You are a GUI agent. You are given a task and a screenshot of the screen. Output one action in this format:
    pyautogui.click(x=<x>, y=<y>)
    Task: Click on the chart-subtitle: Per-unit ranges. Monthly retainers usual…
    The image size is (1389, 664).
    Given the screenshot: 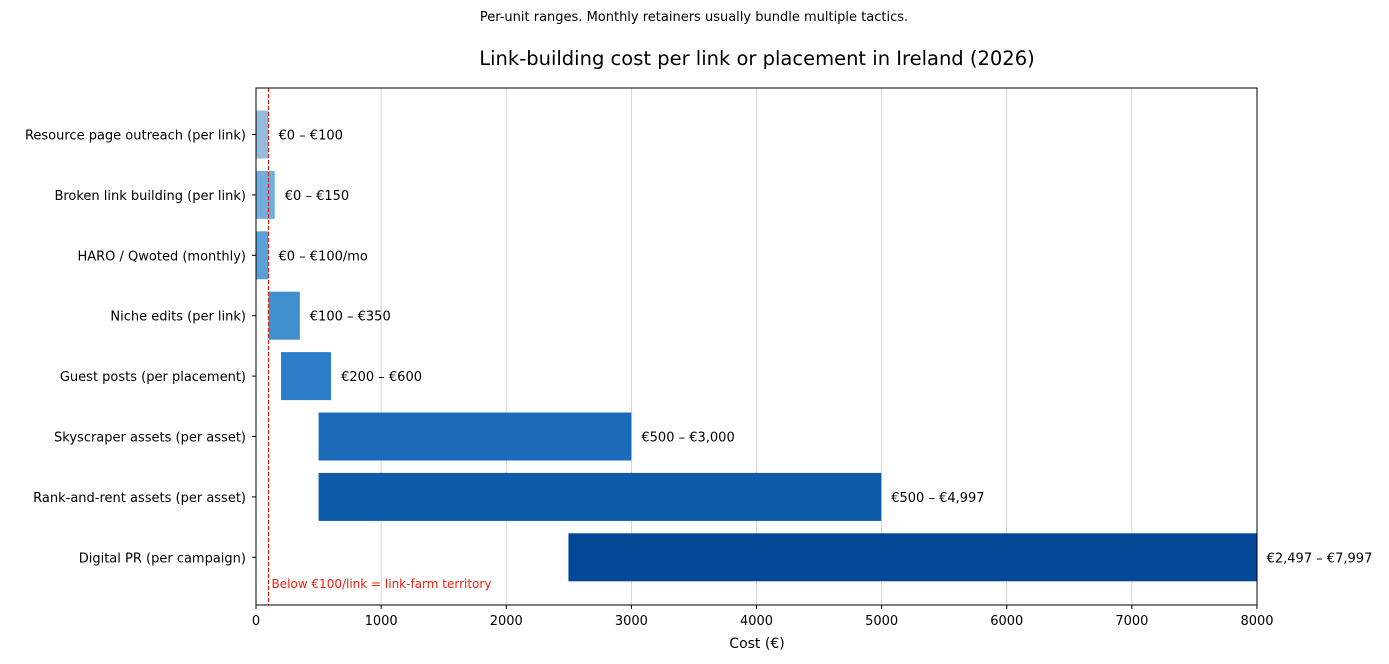 What is the action you would take?
    pyautogui.click(x=694, y=17)
    